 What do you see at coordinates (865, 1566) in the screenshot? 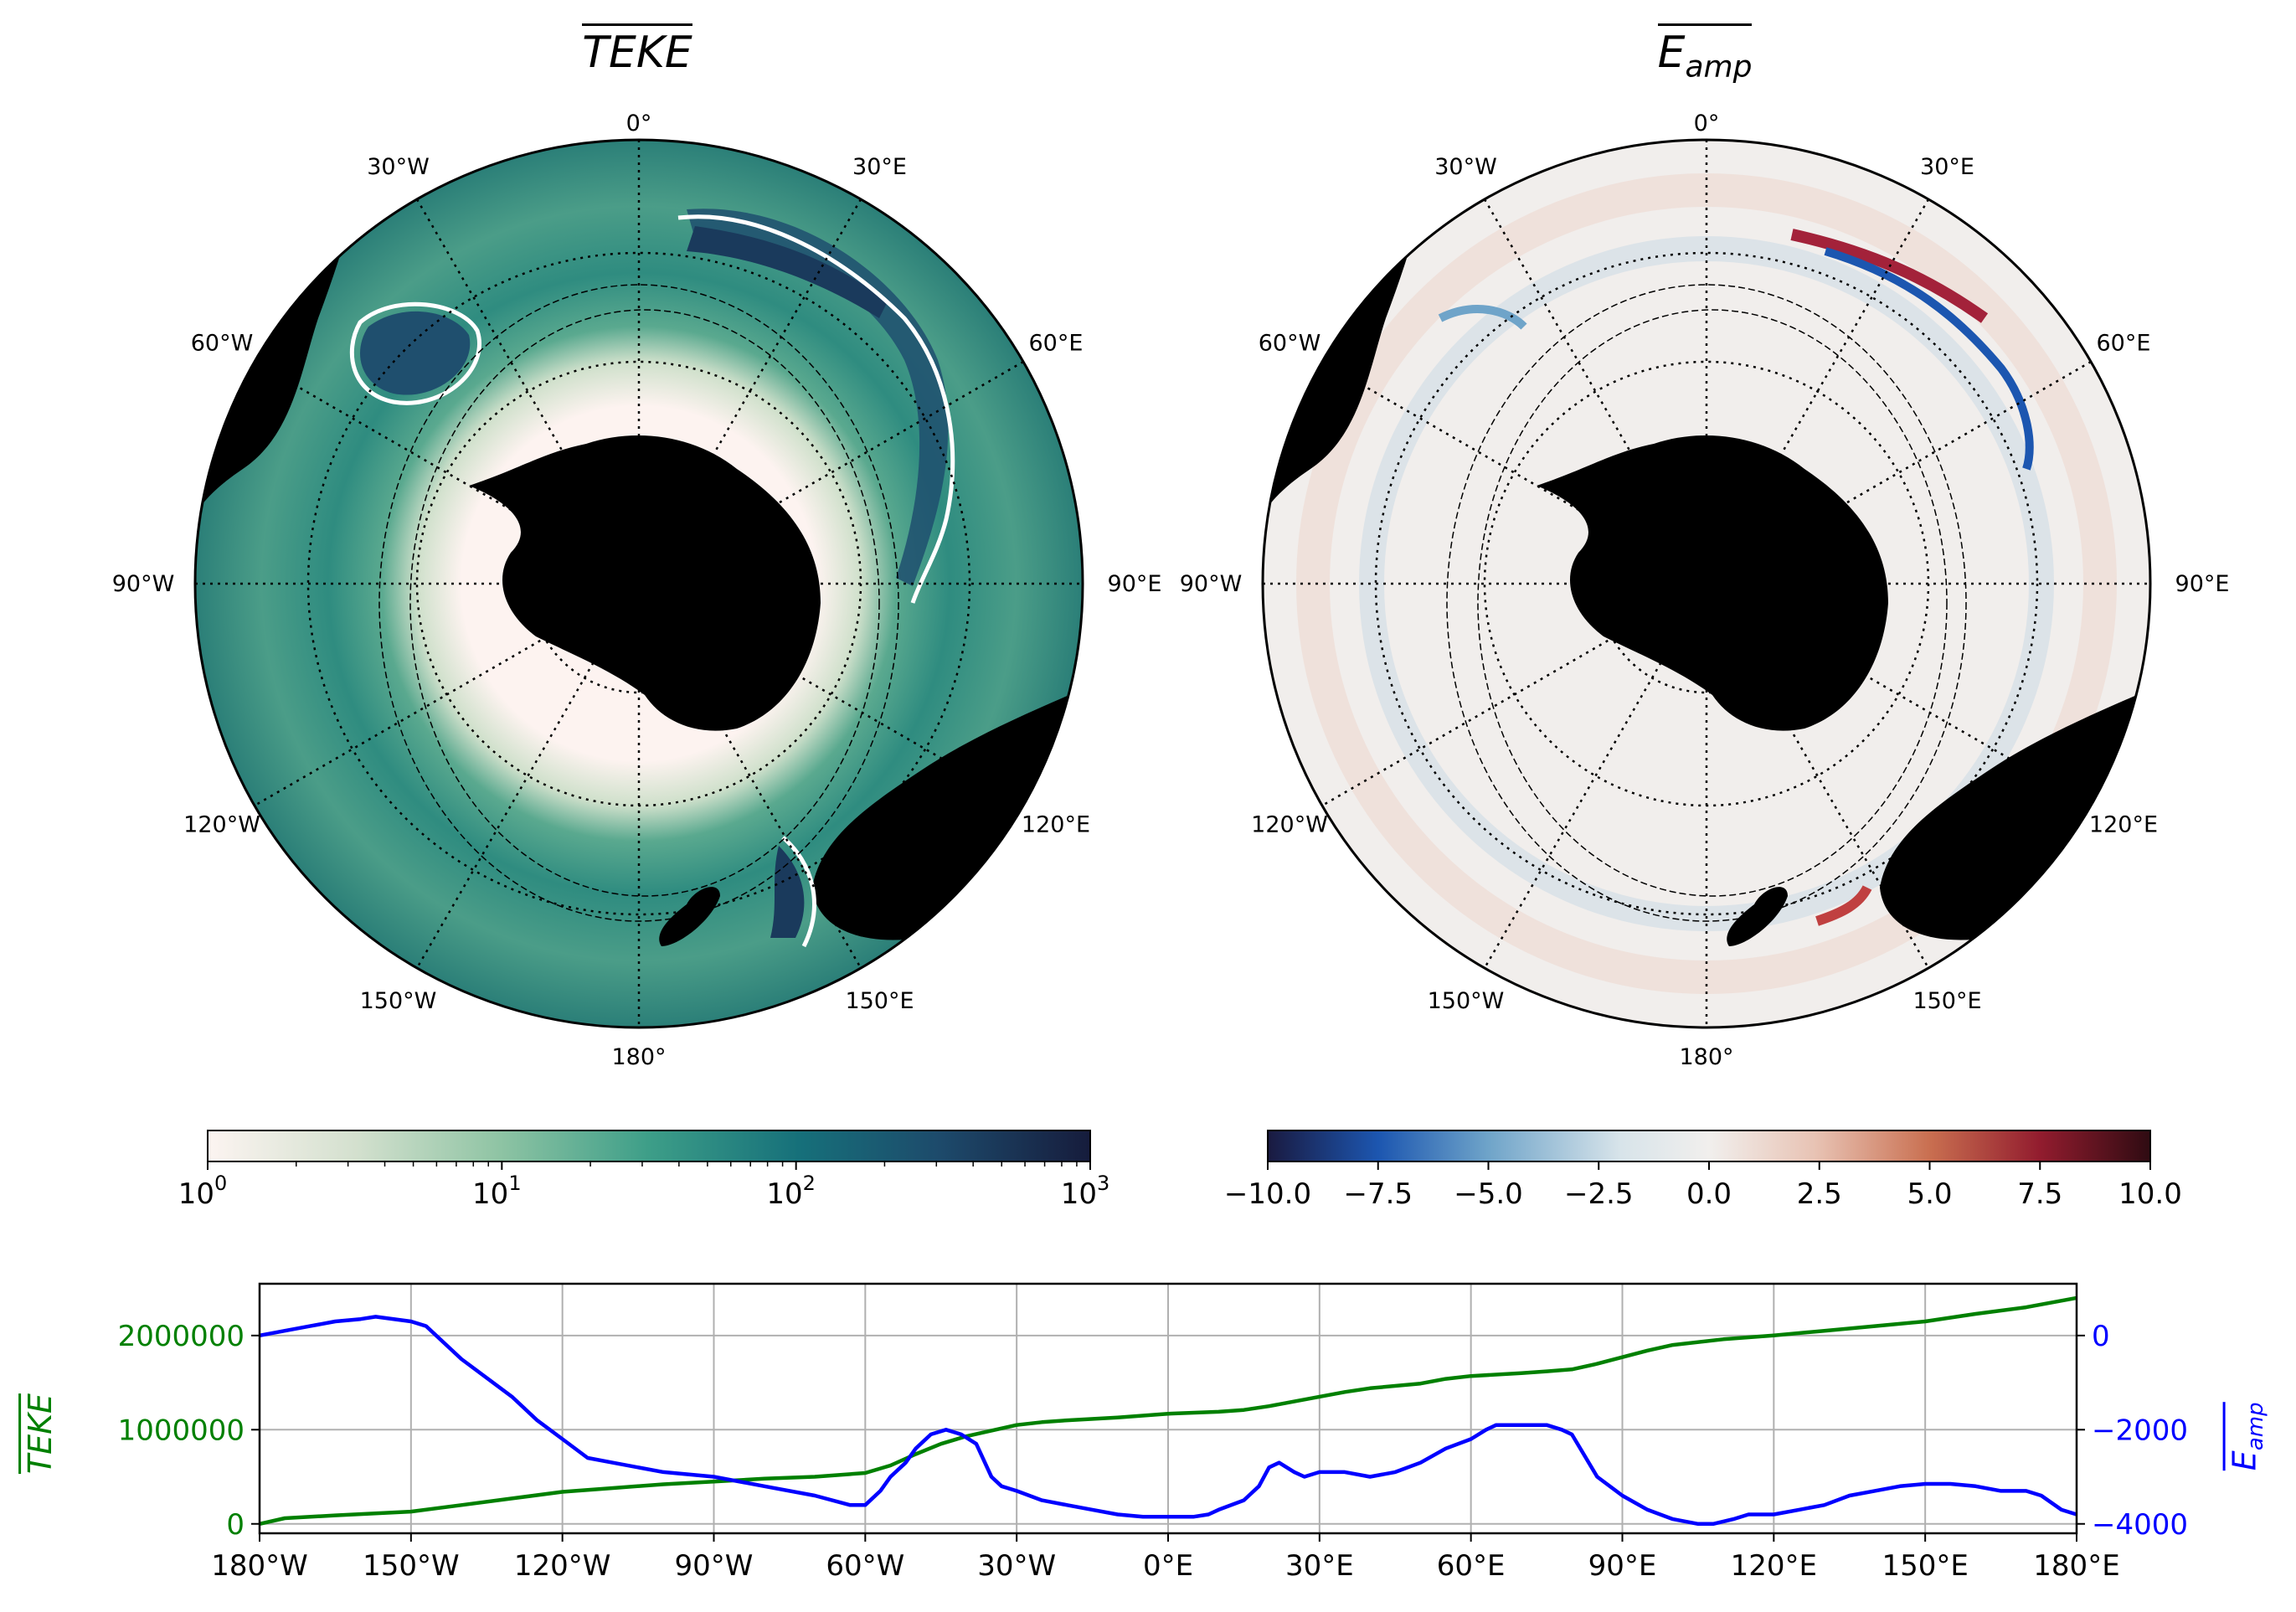
I see `x-tick-label: 60°W` at bounding box center [865, 1566].